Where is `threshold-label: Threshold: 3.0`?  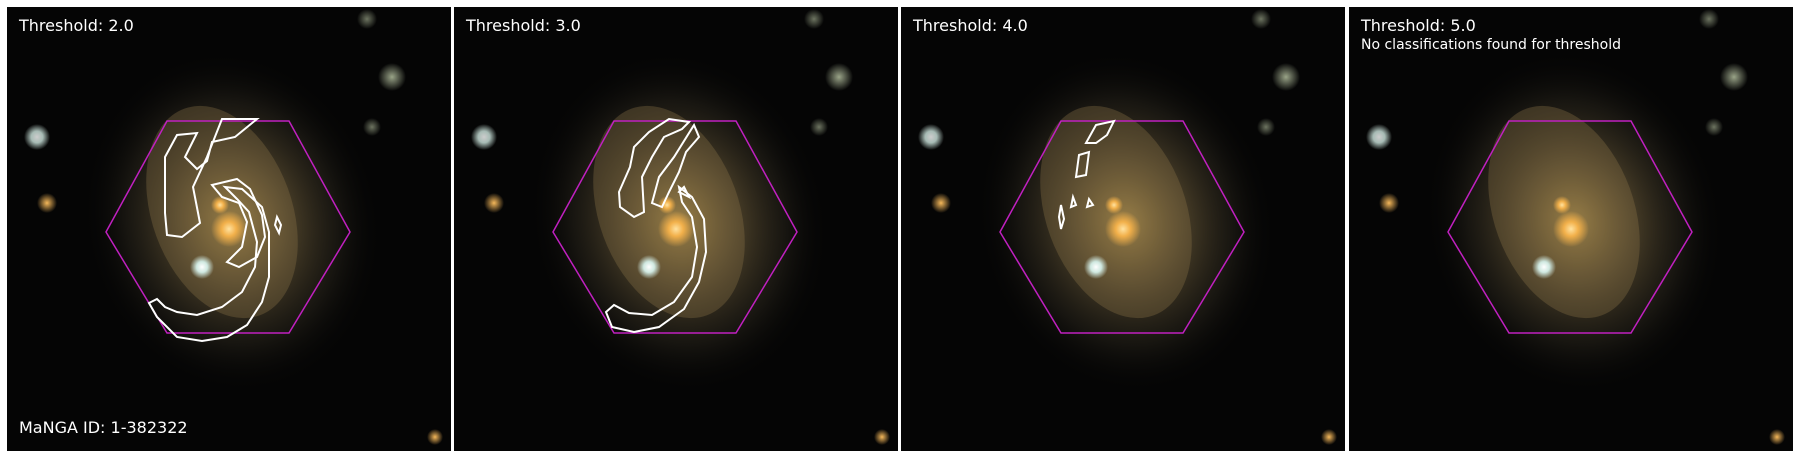 threshold-label: Threshold: 3.0 is located at coordinates (523, 25).